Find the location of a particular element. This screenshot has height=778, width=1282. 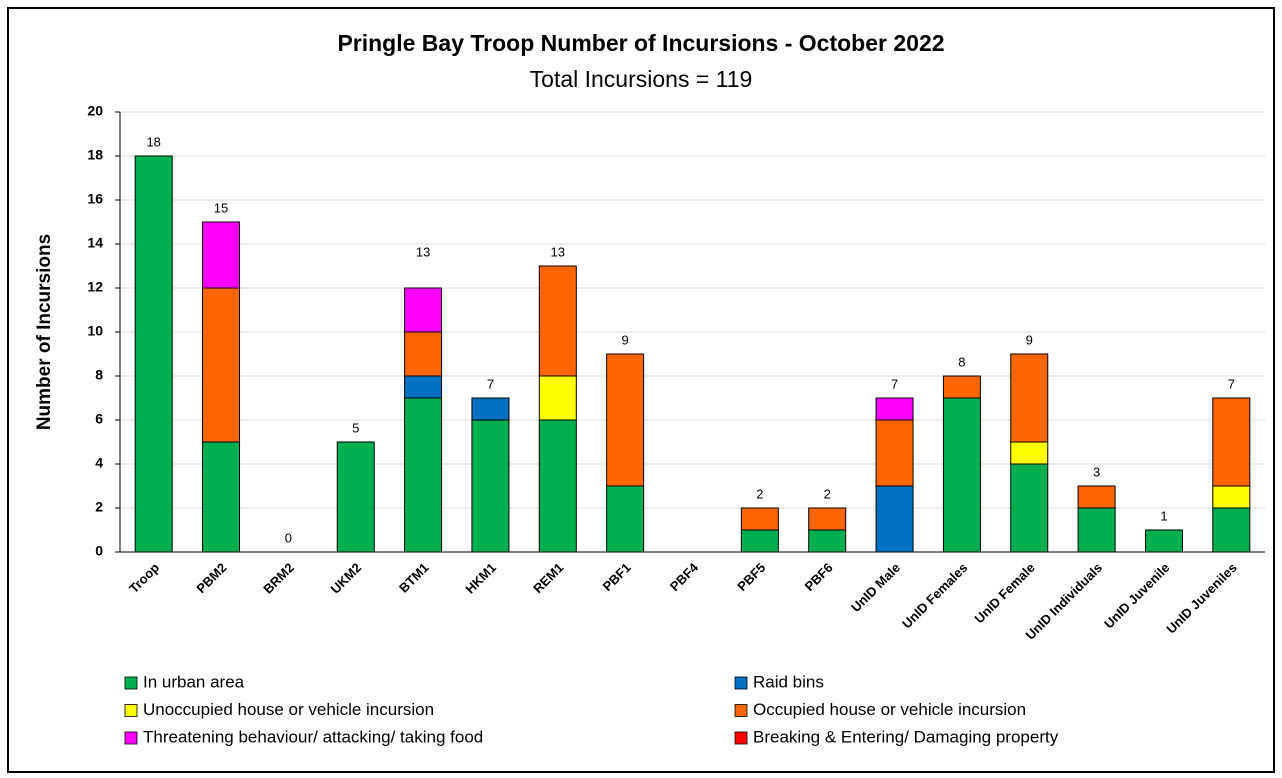

y-axis-label: Number of Incursions is located at coordinates (44, 332).